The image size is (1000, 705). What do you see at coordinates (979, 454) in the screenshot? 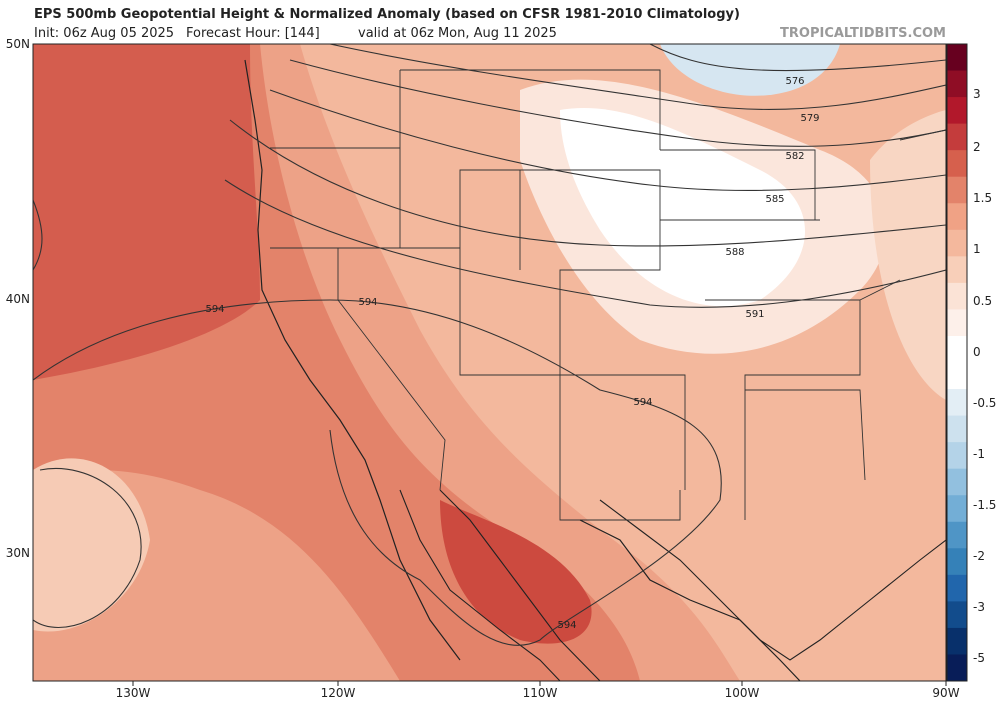
I see `colorbar-label: -1` at bounding box center [979, 454].